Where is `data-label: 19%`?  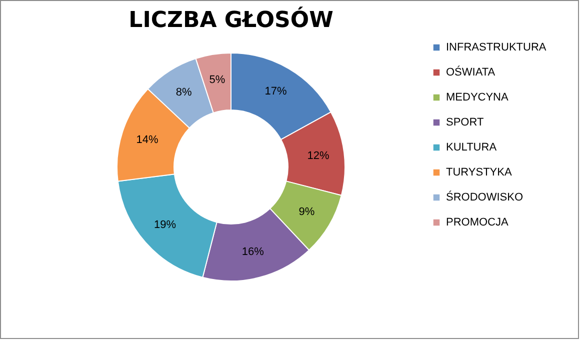 data-label: 19% is located at coordinates (165, 225).